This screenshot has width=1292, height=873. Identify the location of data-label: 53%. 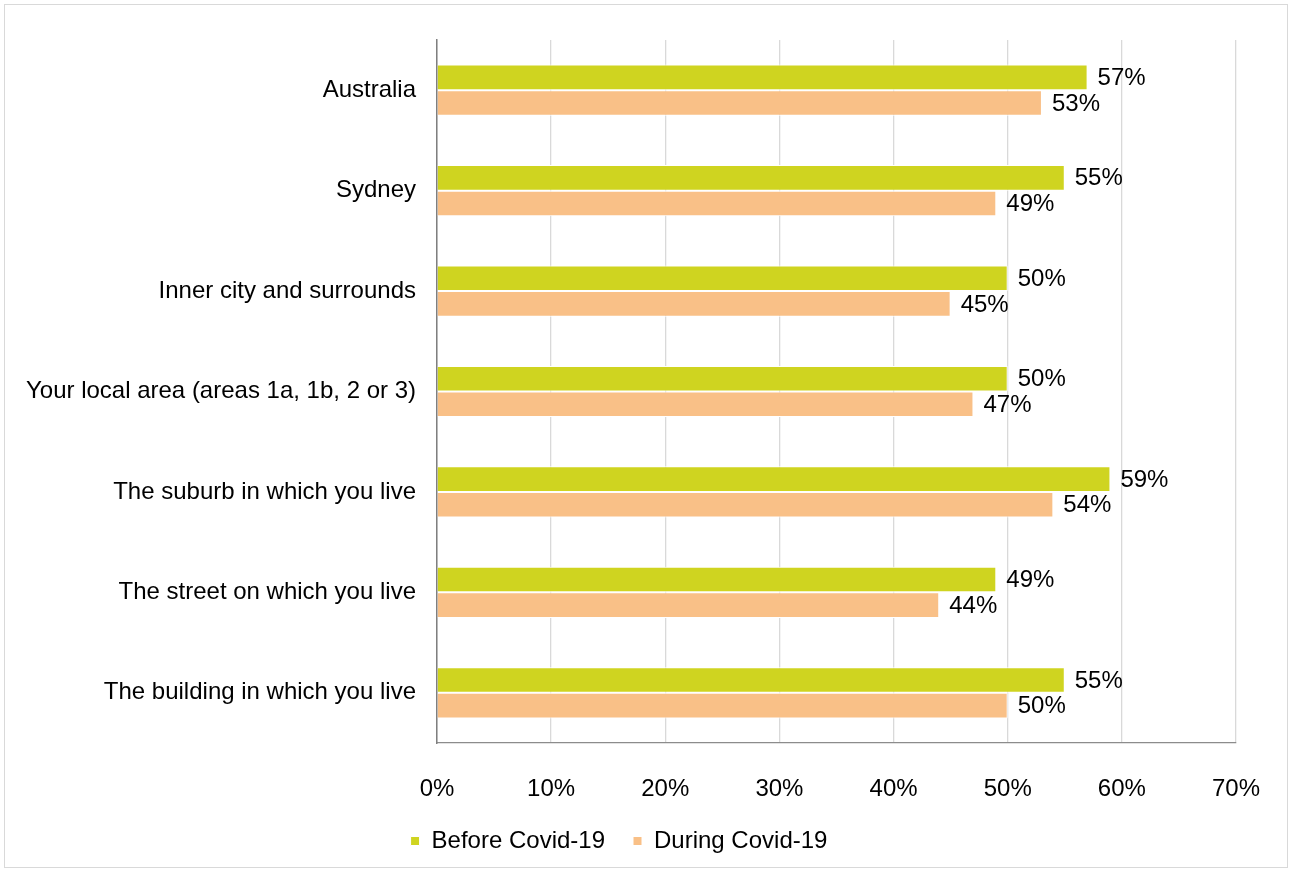
(1075, 102).